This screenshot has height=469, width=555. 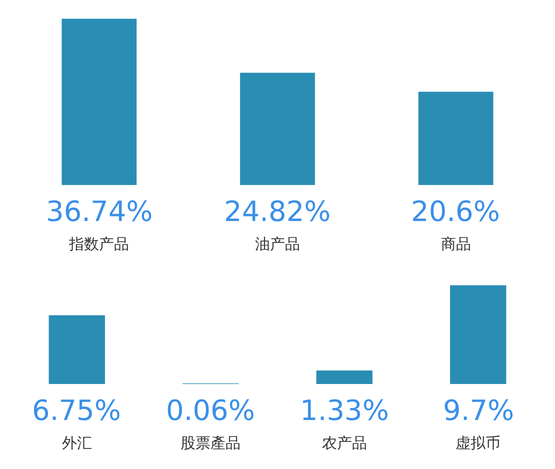 I want to click on data-label: 20.6%, so click(x=455, y=211).